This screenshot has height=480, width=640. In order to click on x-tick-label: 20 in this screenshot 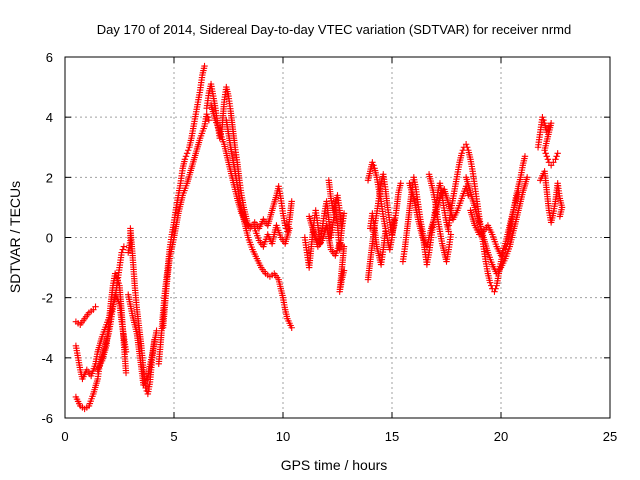, I will do `click(501, 436)`.